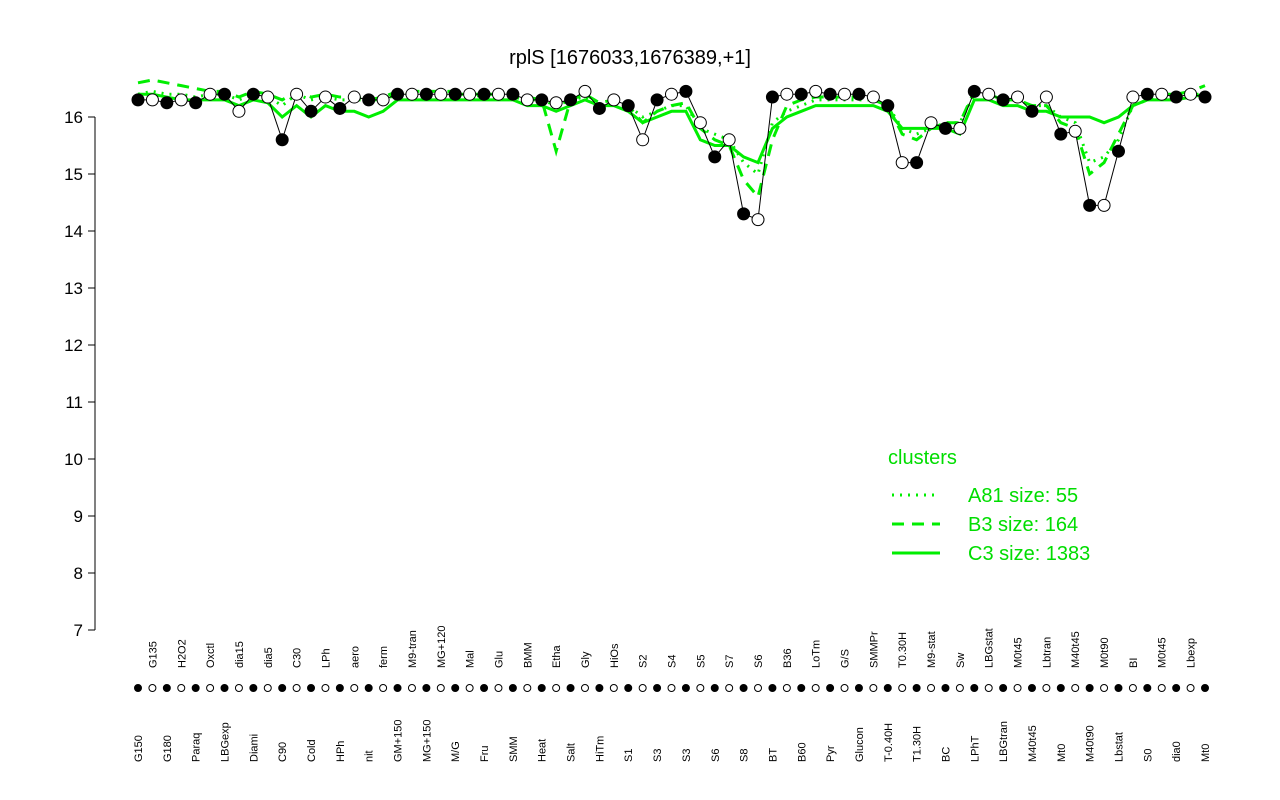  I want to click on x-tick-label: Paraq, so click(197, 747).